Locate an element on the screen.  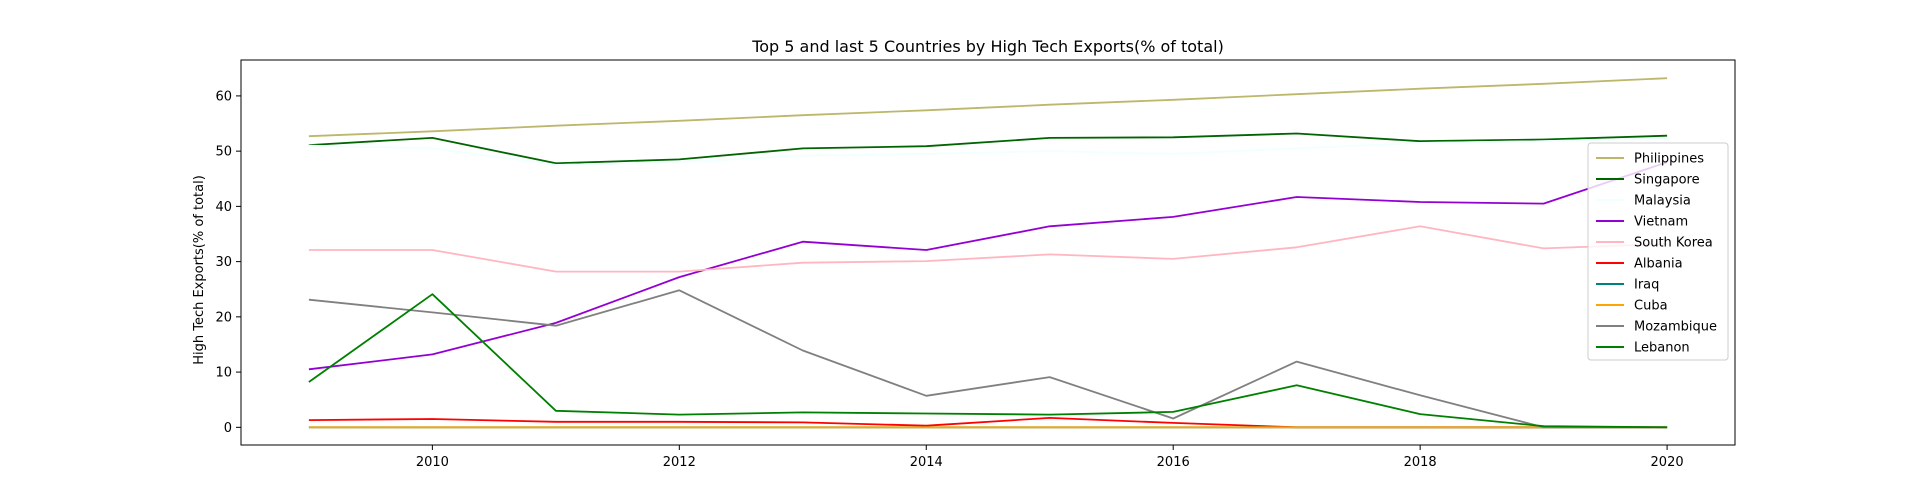
y-tick-label: 50 is located at coordinates (223, 152).